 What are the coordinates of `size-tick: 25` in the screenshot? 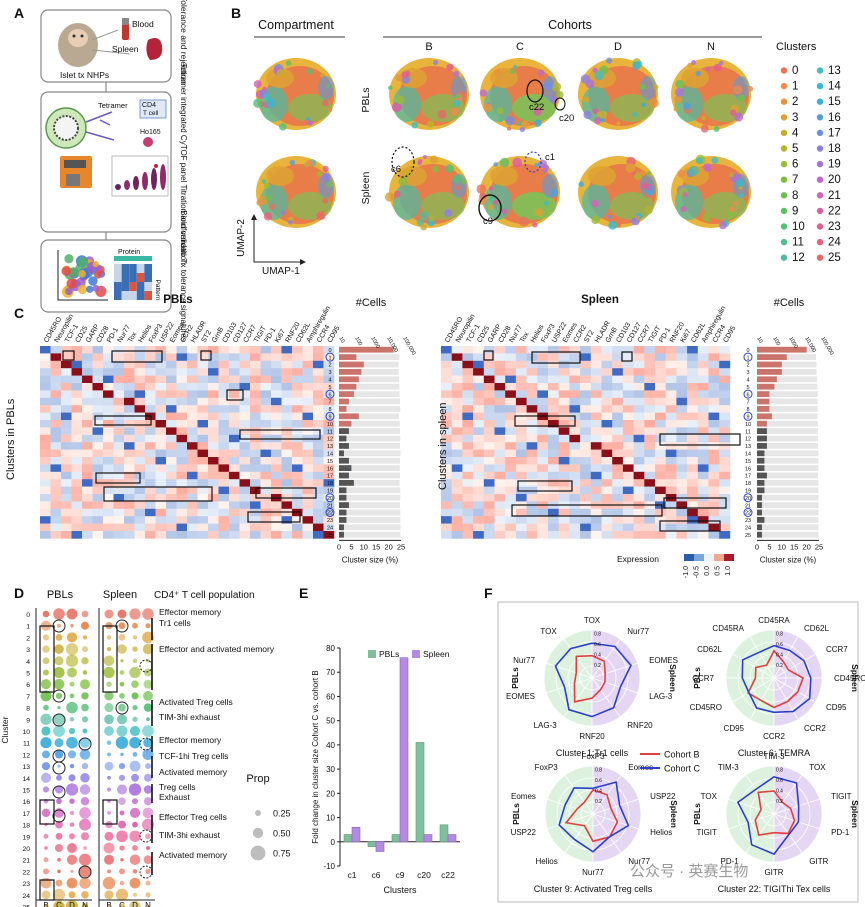 It's located at (401, 546).